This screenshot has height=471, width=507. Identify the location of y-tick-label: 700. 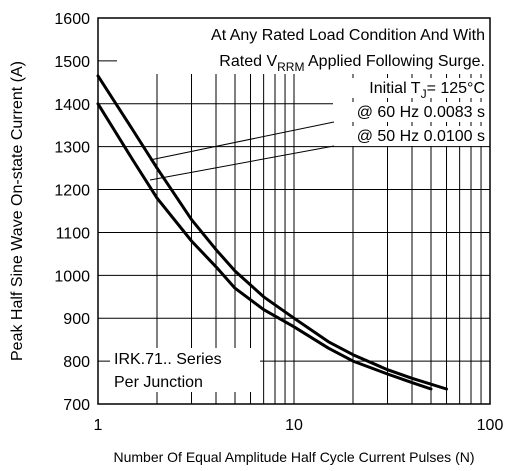
(76, 405).